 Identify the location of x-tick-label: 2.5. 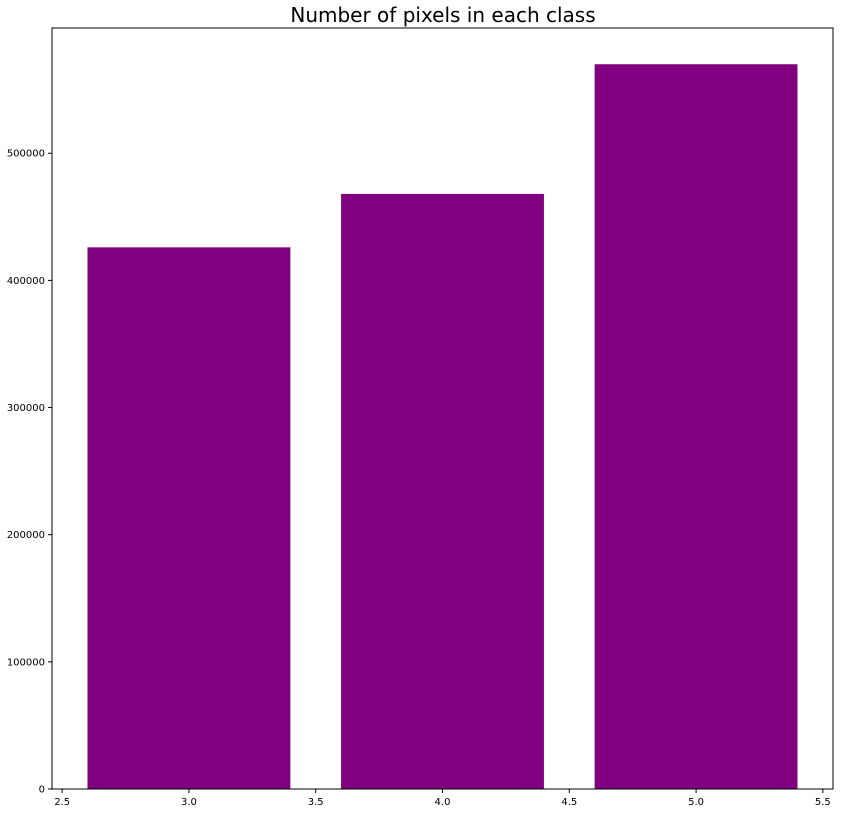
(62, 802).